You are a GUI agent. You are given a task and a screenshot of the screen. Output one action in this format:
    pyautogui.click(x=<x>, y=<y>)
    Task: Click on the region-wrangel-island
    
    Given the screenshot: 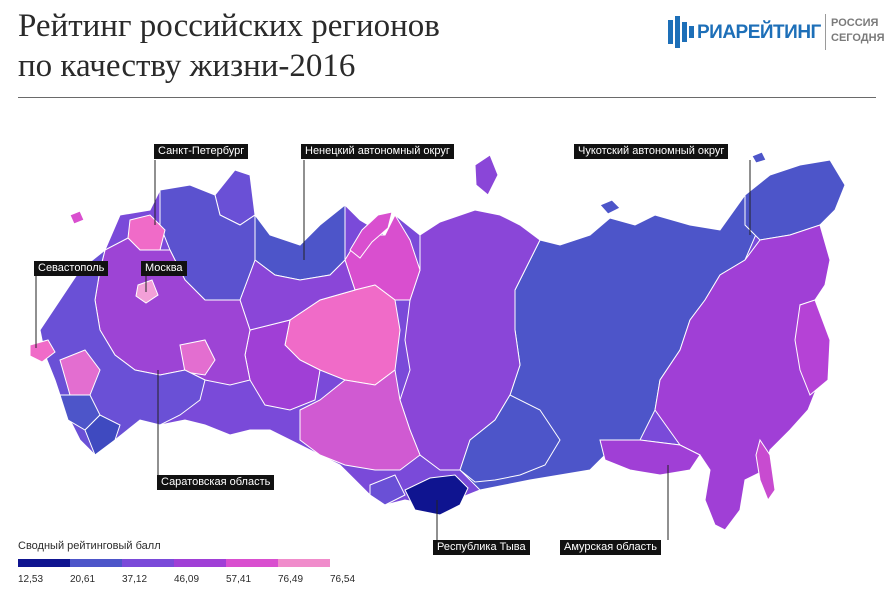 What is the action you would take?
    pyautogui.click(x=759, y=157)
    